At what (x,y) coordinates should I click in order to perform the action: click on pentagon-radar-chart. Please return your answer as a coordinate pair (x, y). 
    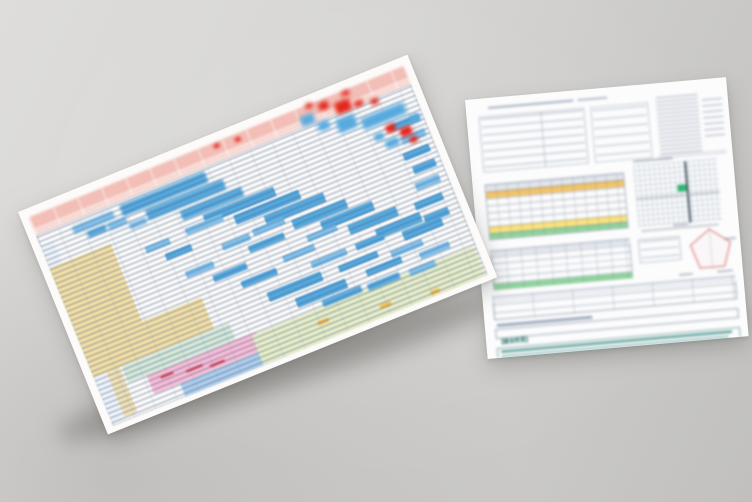
    Looking at the image, I should click on (711, 249).